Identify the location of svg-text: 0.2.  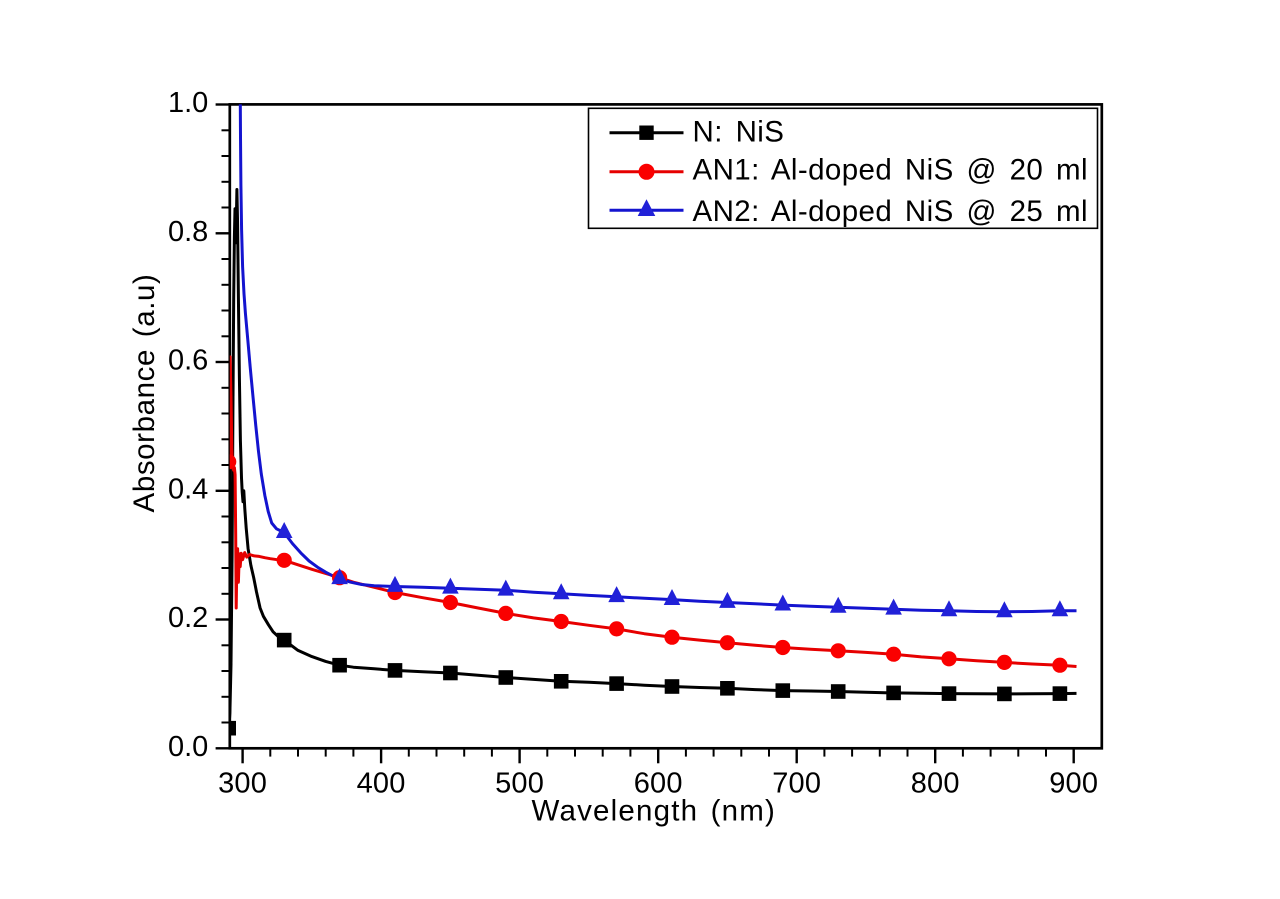
(188, 618).